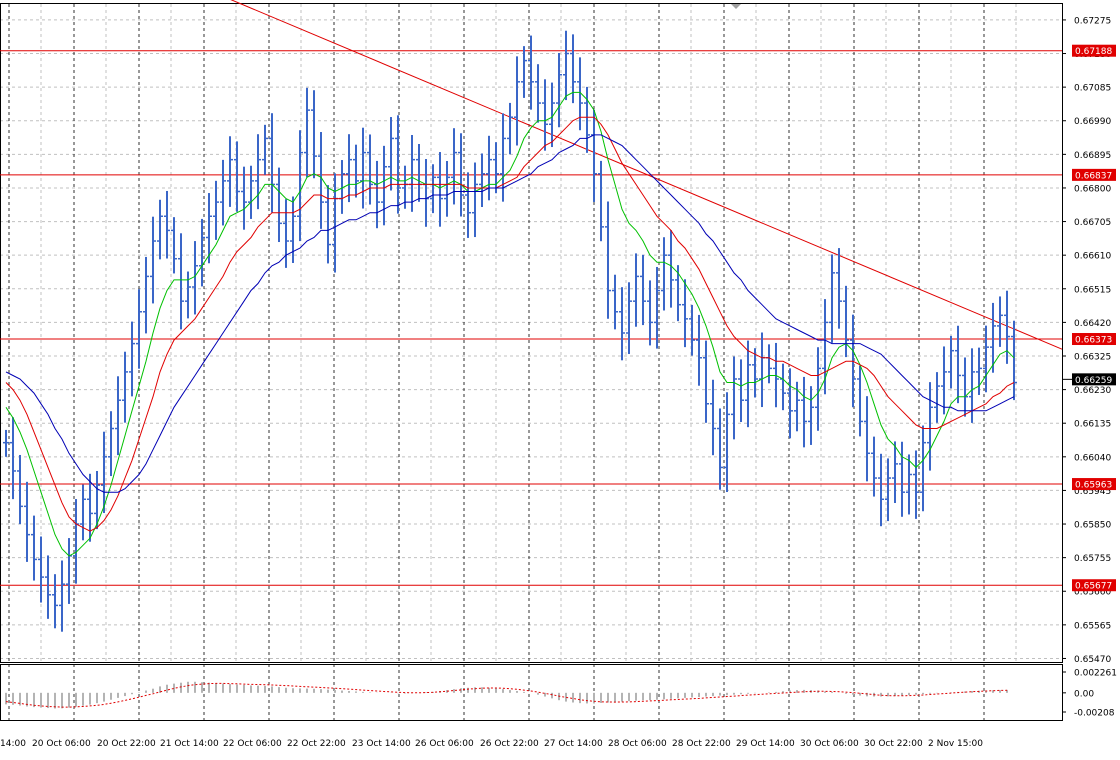  What do you see at coordinates (1094, 714) in the screenshot?
I see `oscillator-tick-label: -0.00208` at bounding box center [1094, 714].